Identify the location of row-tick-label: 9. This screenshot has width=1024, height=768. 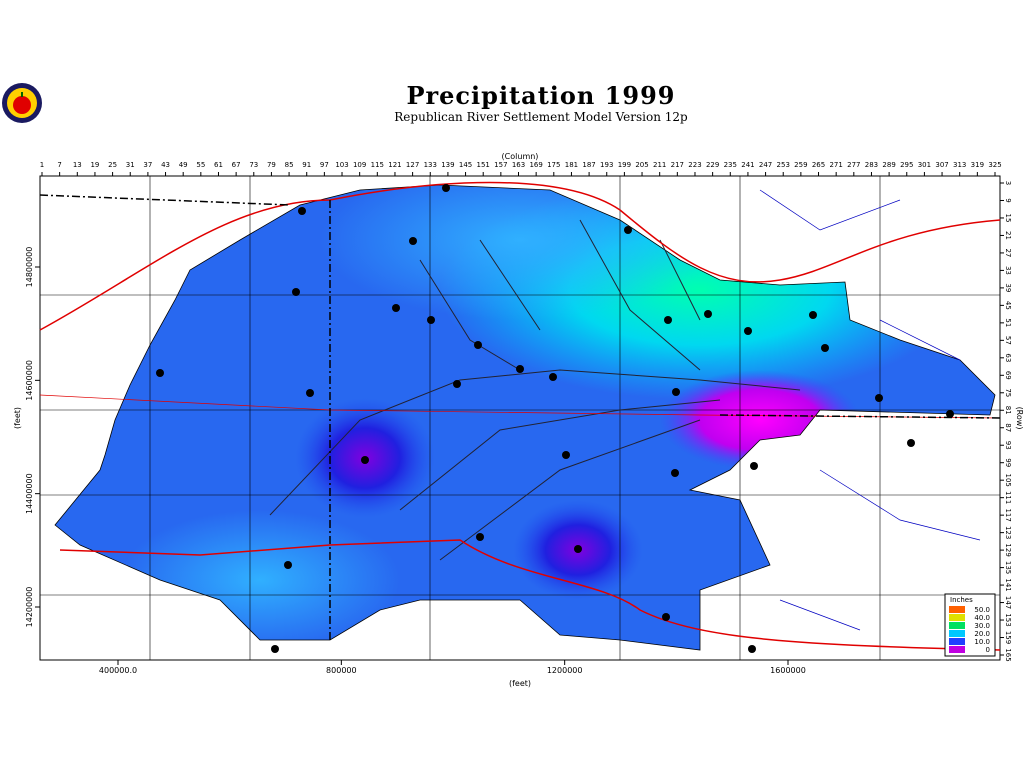
(1008, 200).